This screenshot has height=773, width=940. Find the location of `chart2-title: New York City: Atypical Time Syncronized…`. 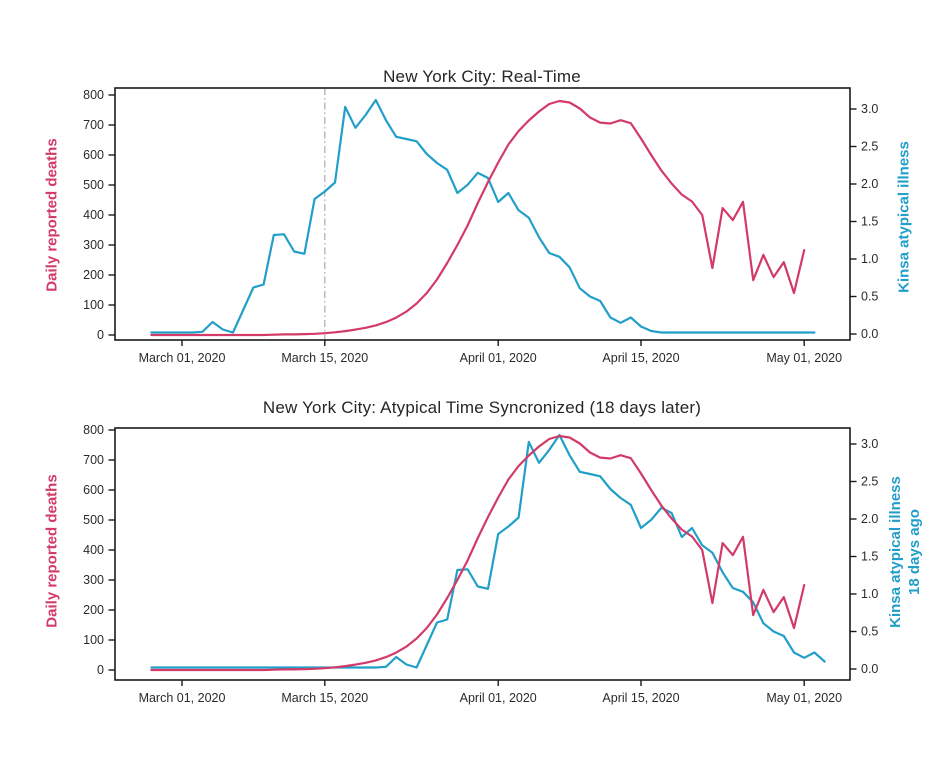

chart2-title: New York City: Atypical Time Syncronized… is located at coordinates (482, 407).